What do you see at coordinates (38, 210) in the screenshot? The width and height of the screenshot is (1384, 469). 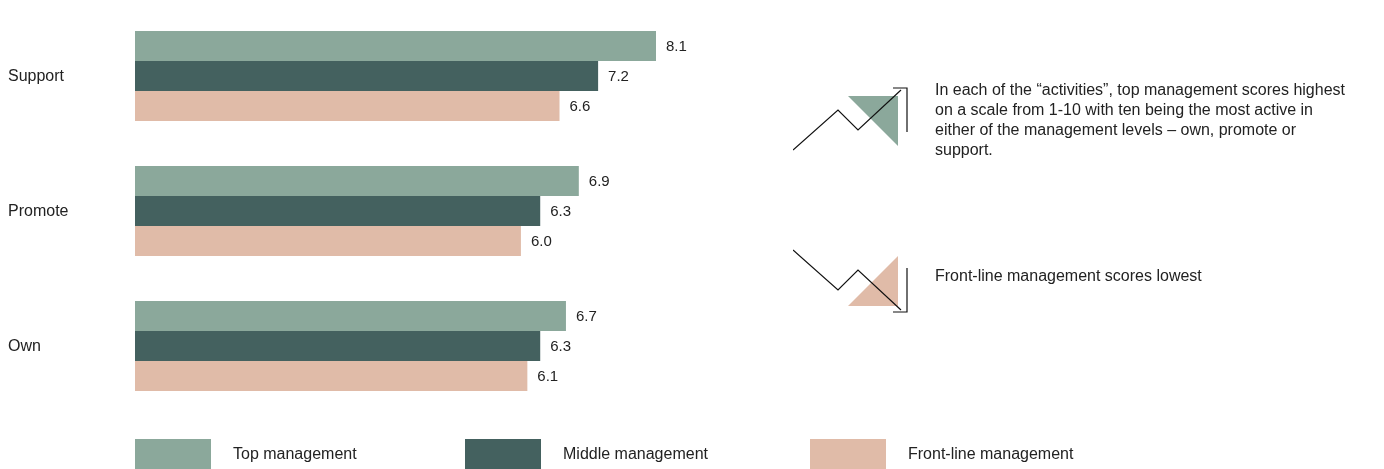 I see `y-tick-label: Promote` at bounding box center [38, 210].